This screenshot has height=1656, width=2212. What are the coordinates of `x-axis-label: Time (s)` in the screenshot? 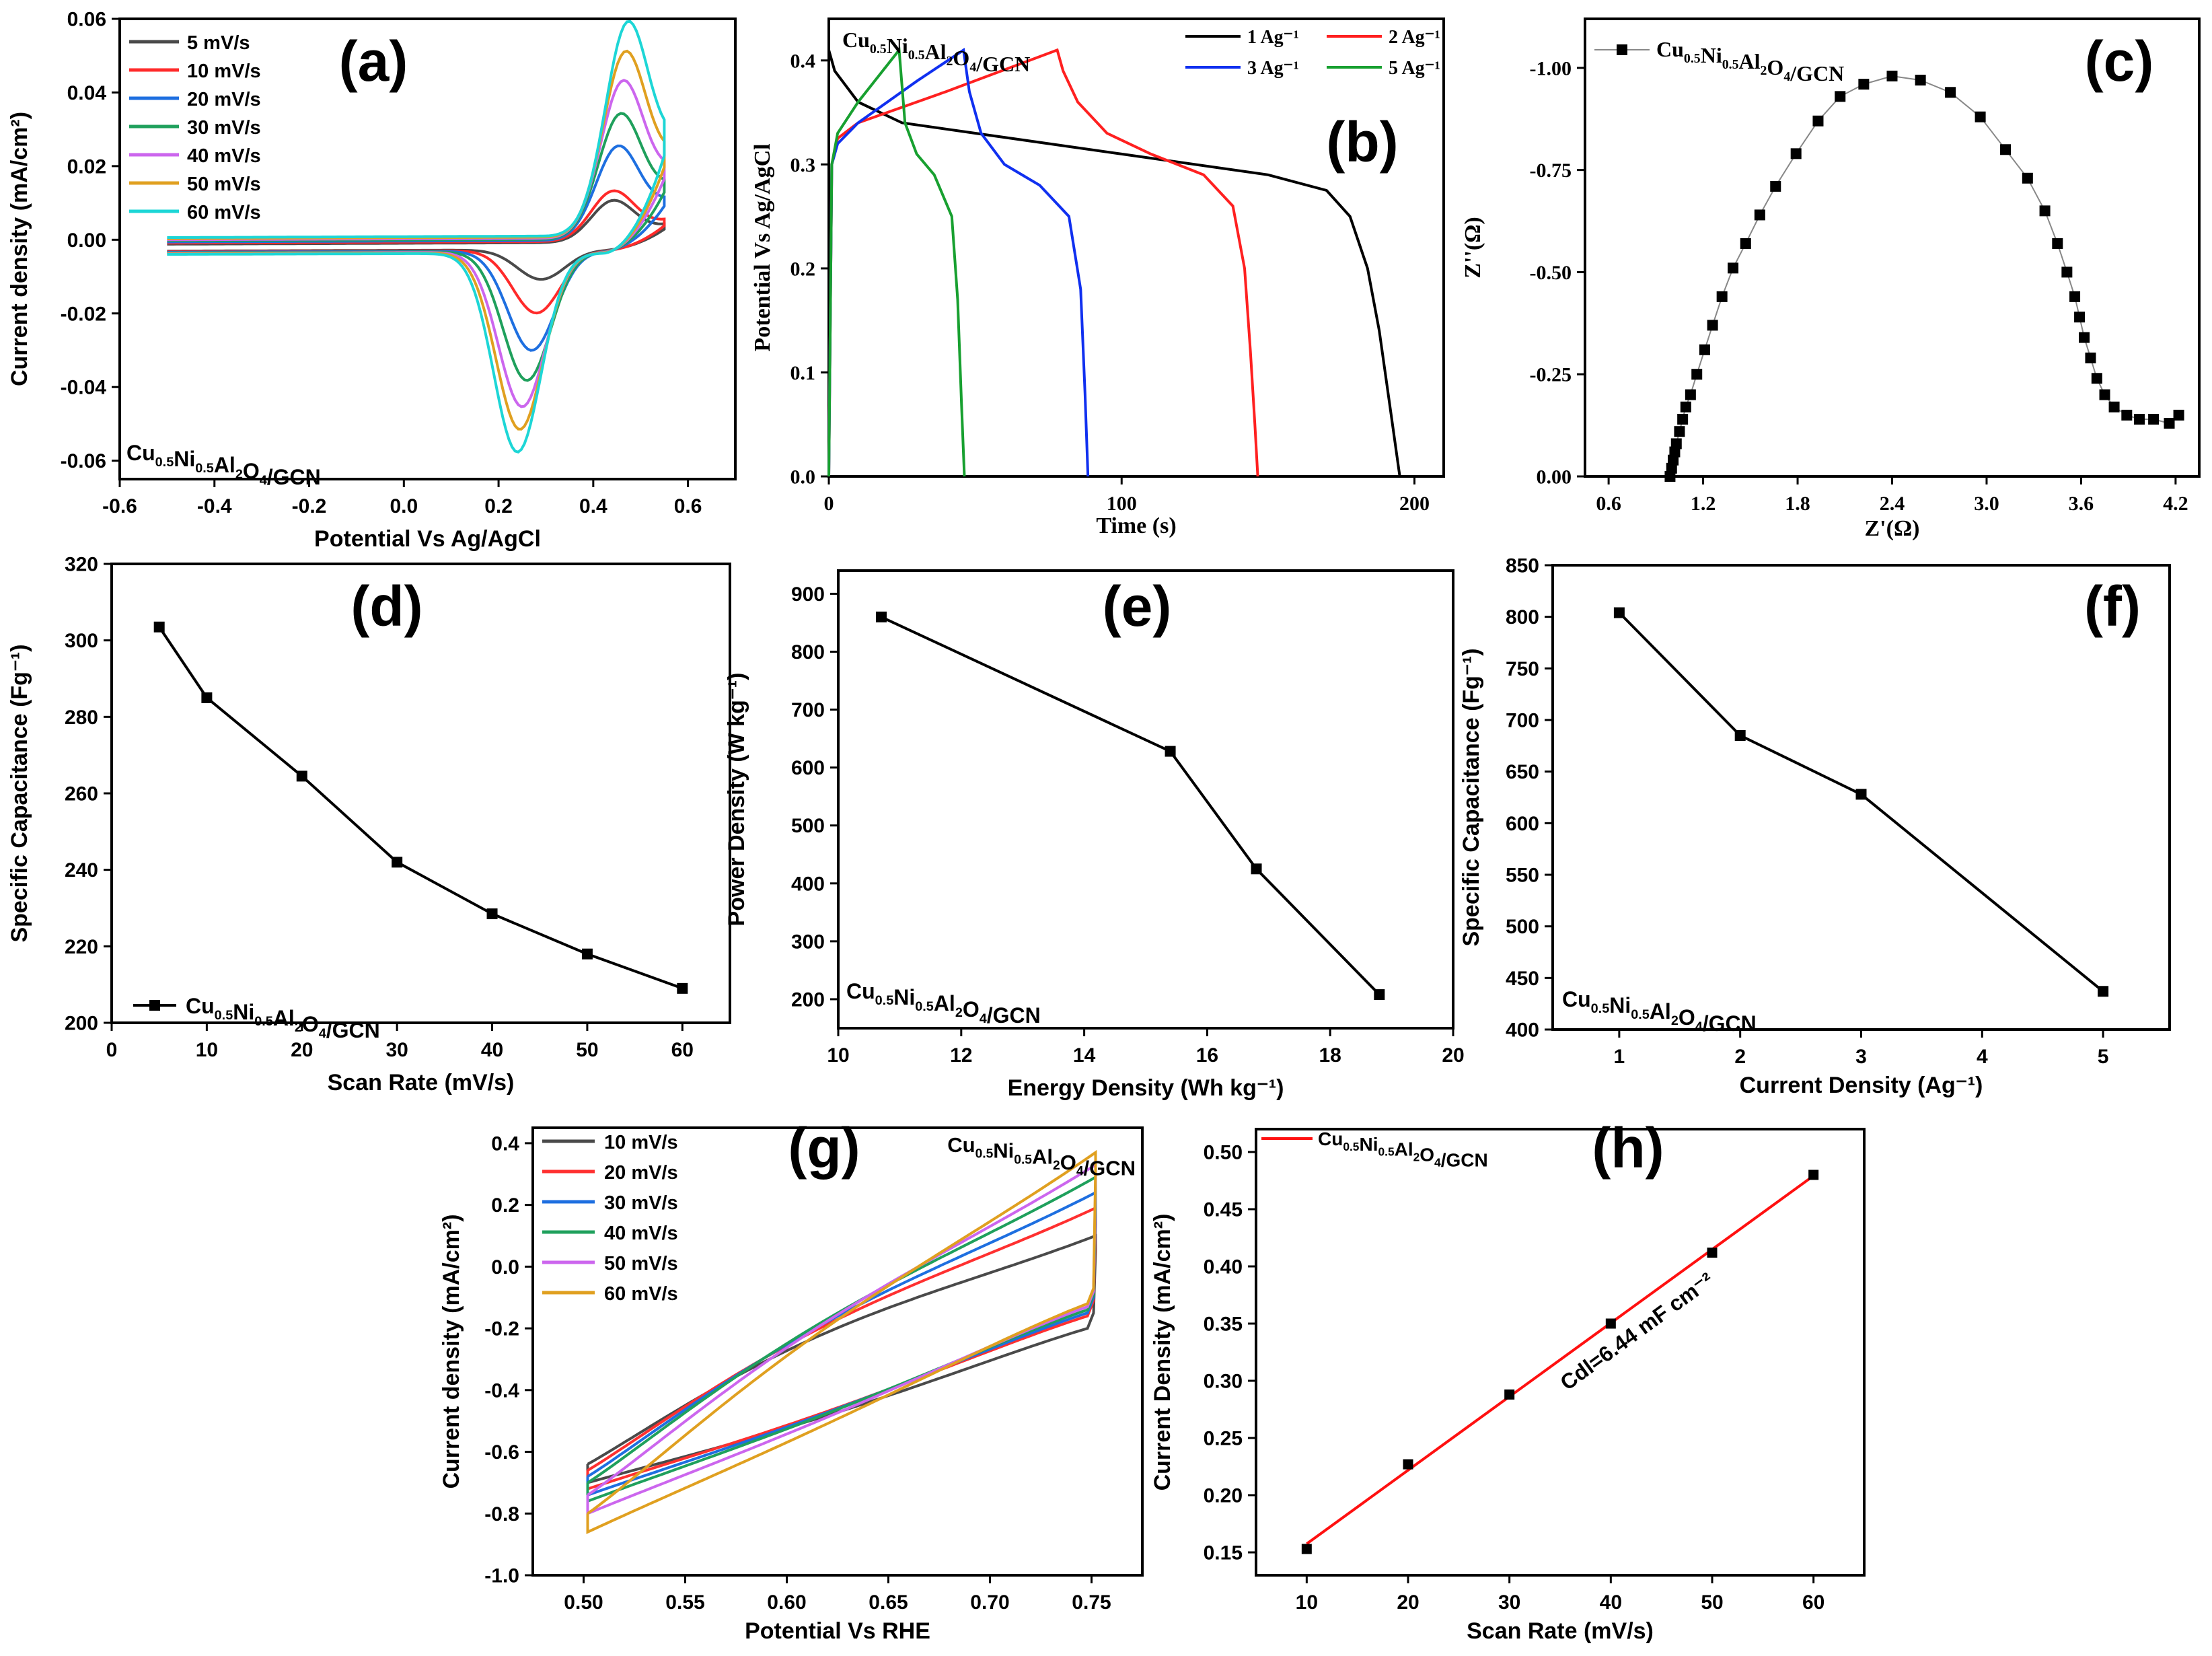 It's located at (1136, 525).